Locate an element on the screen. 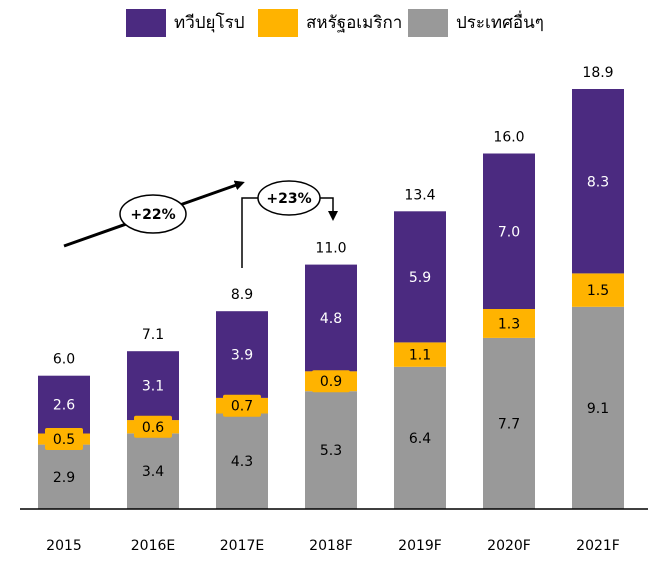 Image resolution: width=664 pixels, height=572 pixels. x-tick-label-2016E: 2016E is located at coordinates (153, 546).